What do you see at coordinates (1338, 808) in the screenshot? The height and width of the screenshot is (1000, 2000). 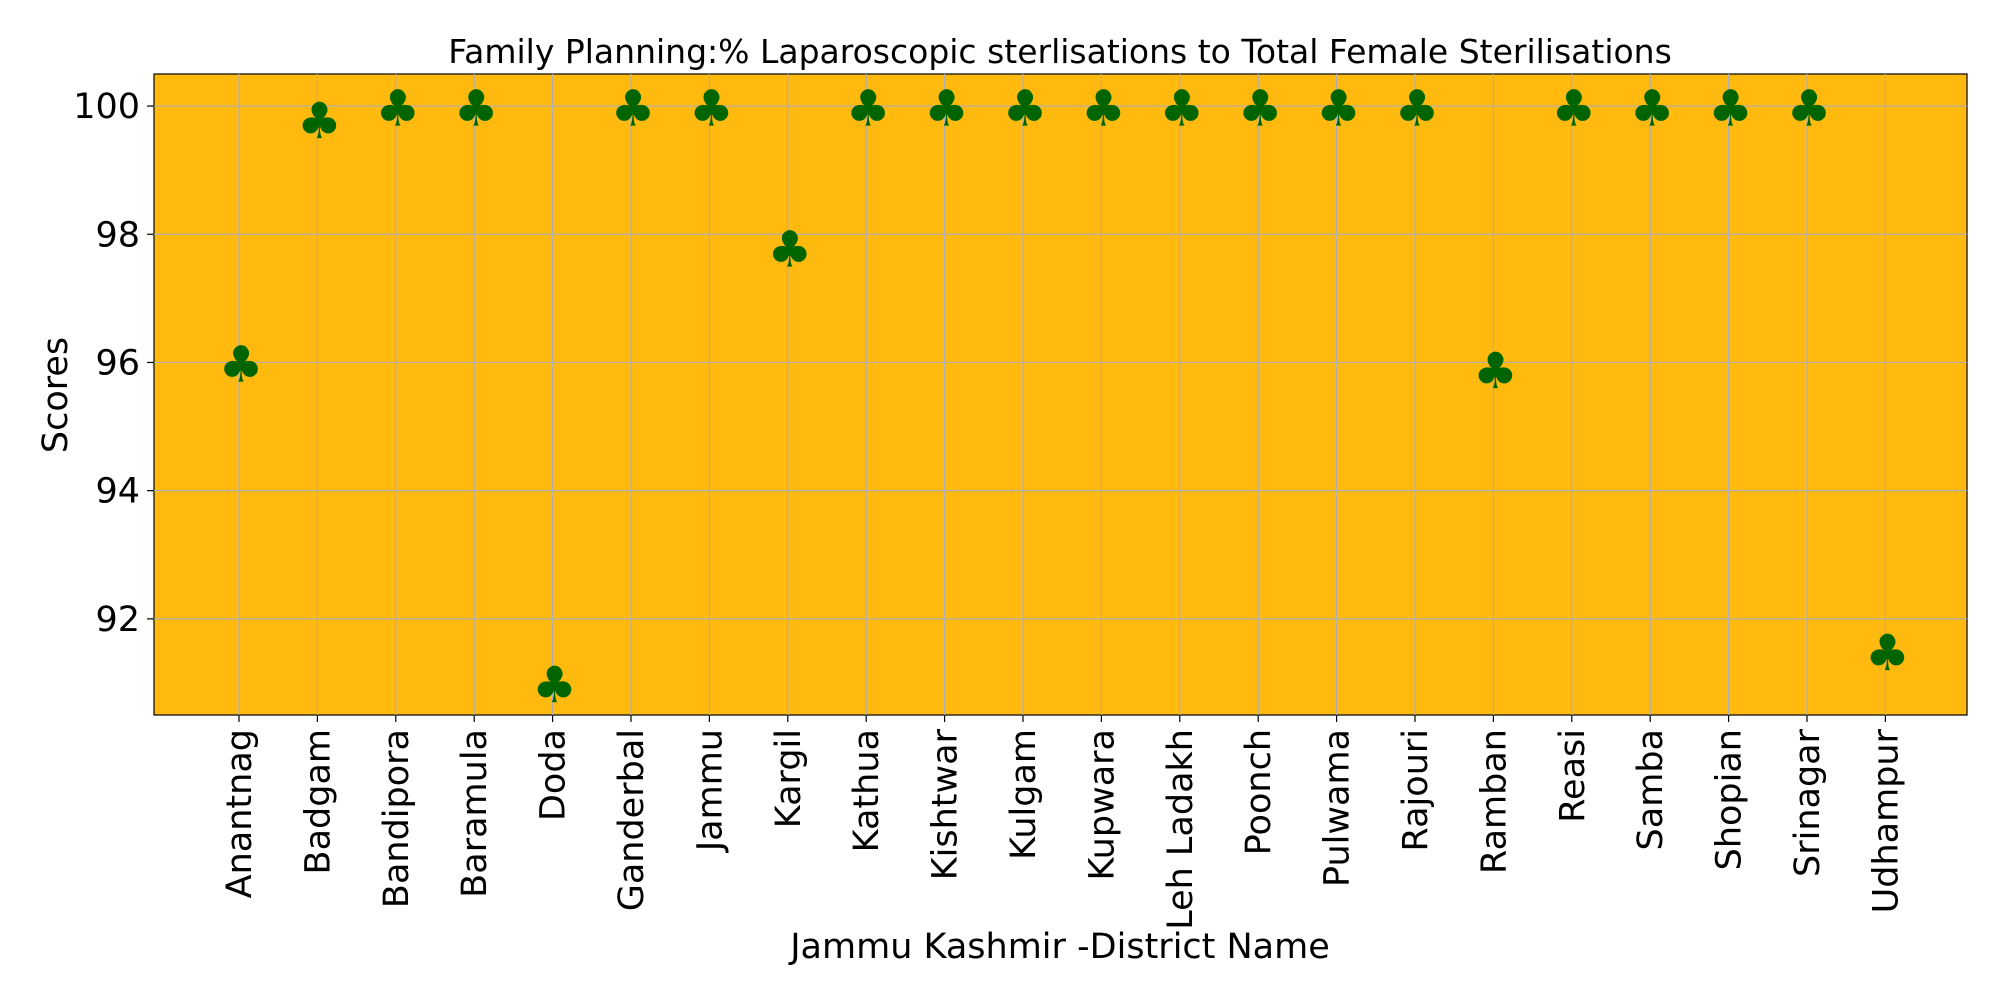 I see `x-tick-label: Pulwama` at bounding box center [1338, 808].